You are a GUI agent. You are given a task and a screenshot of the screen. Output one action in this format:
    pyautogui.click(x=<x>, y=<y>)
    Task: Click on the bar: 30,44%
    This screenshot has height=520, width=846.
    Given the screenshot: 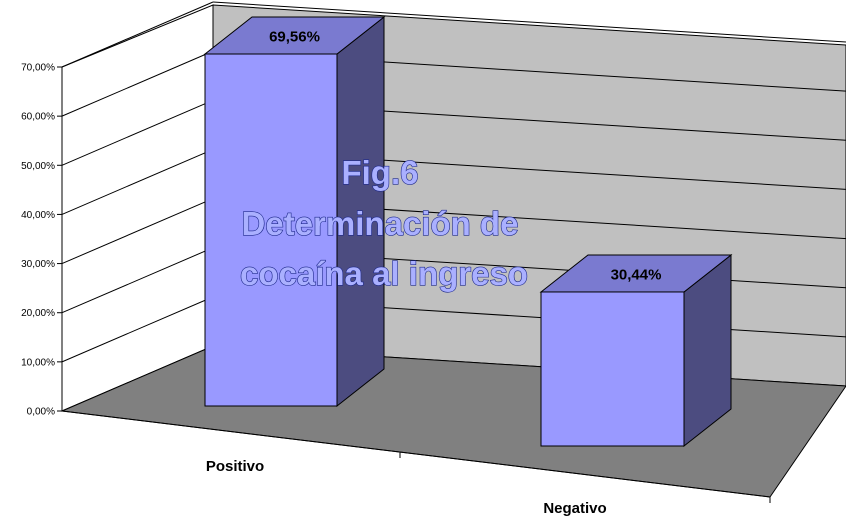 What is the action you would take?
    pyautogui.click(x=636, y=350)
    